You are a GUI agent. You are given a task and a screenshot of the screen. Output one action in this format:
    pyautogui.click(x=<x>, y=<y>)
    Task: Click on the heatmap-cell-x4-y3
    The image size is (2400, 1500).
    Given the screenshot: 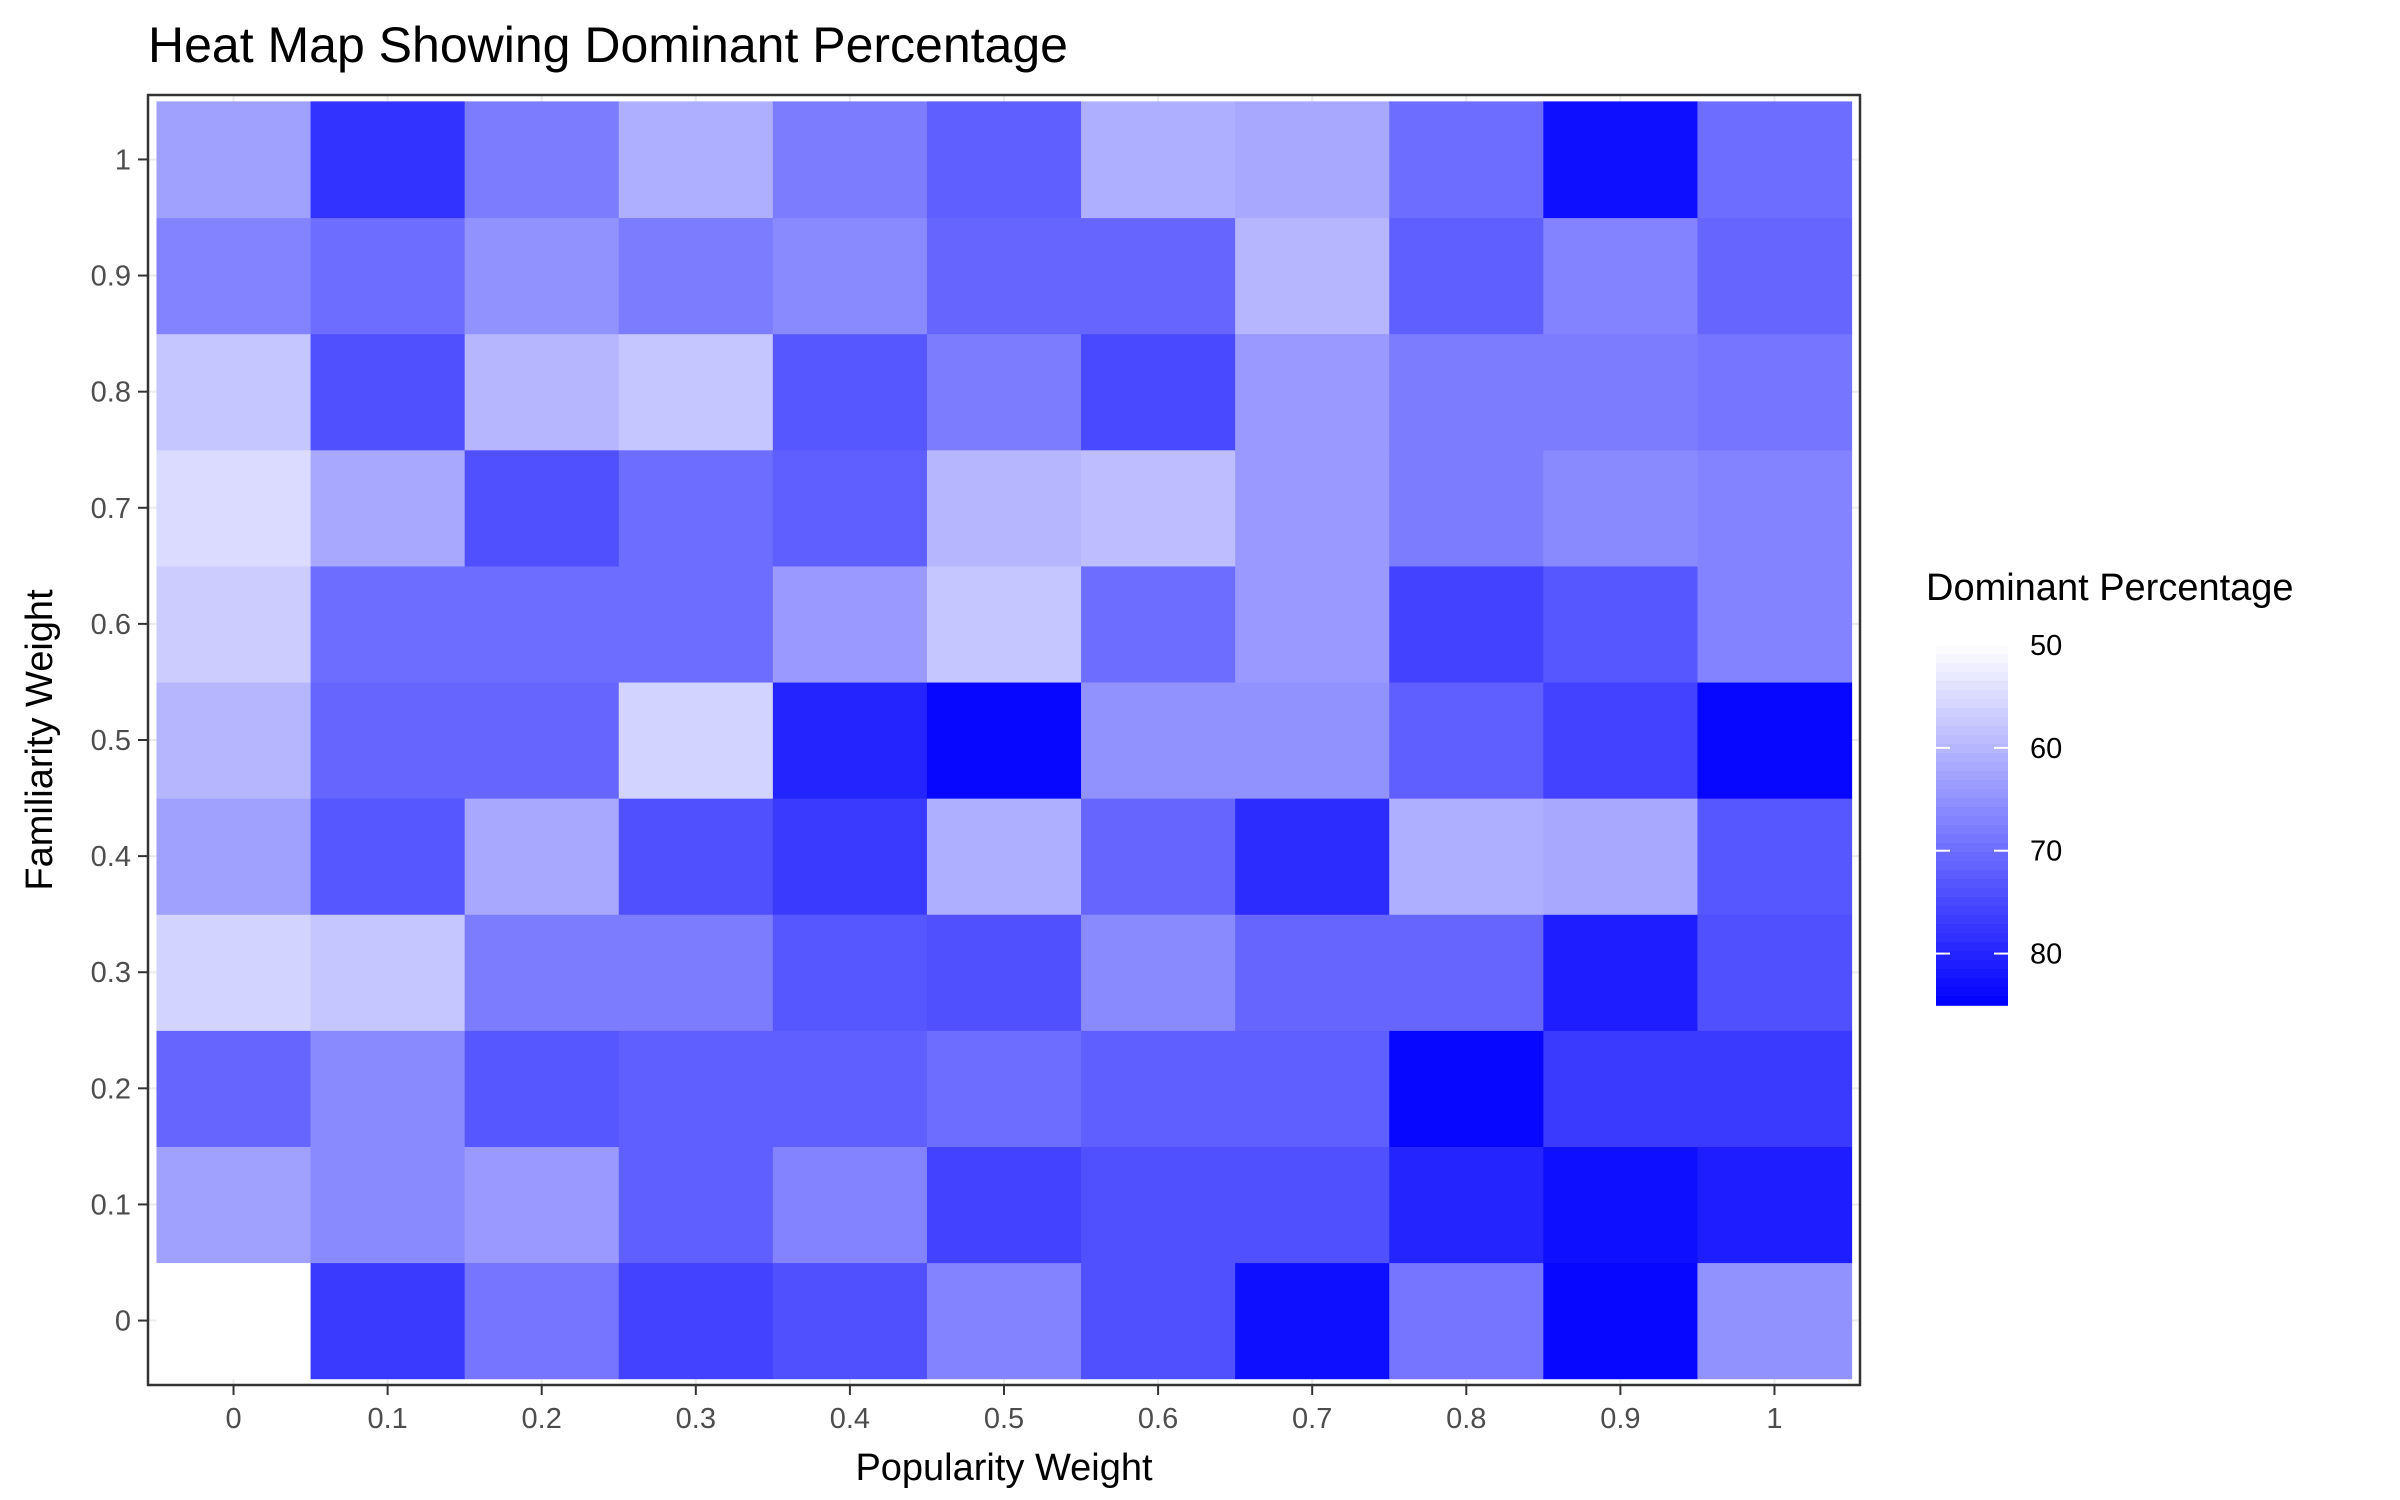 What is the action you would take?
    pyautogui.click(x=850, y=972)
    